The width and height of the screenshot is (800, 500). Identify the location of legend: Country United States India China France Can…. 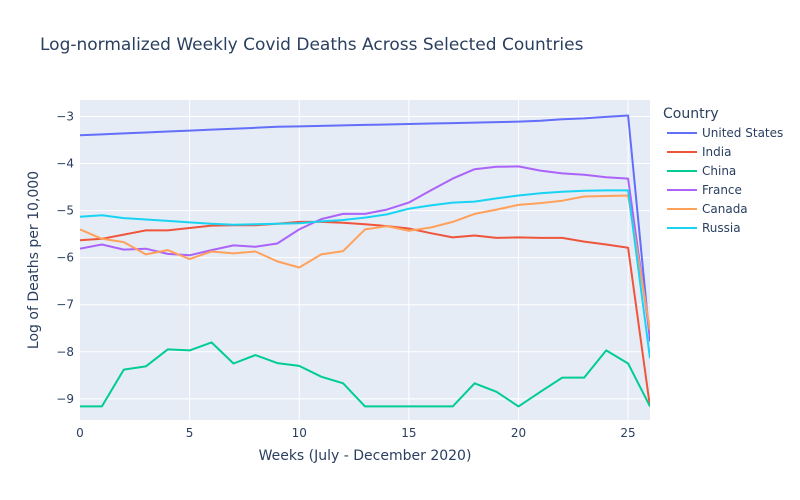
(723, 170).